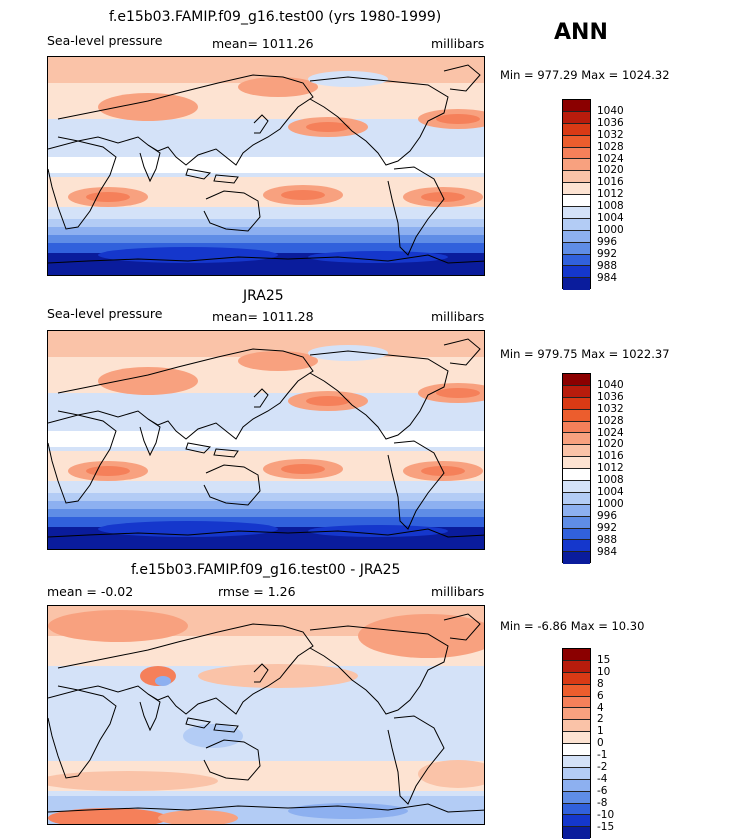  What do you see at coordinates (602, 755) in the screenshot?
I see `colorbar-tick-label: -1` at bounding box center [602, 755].